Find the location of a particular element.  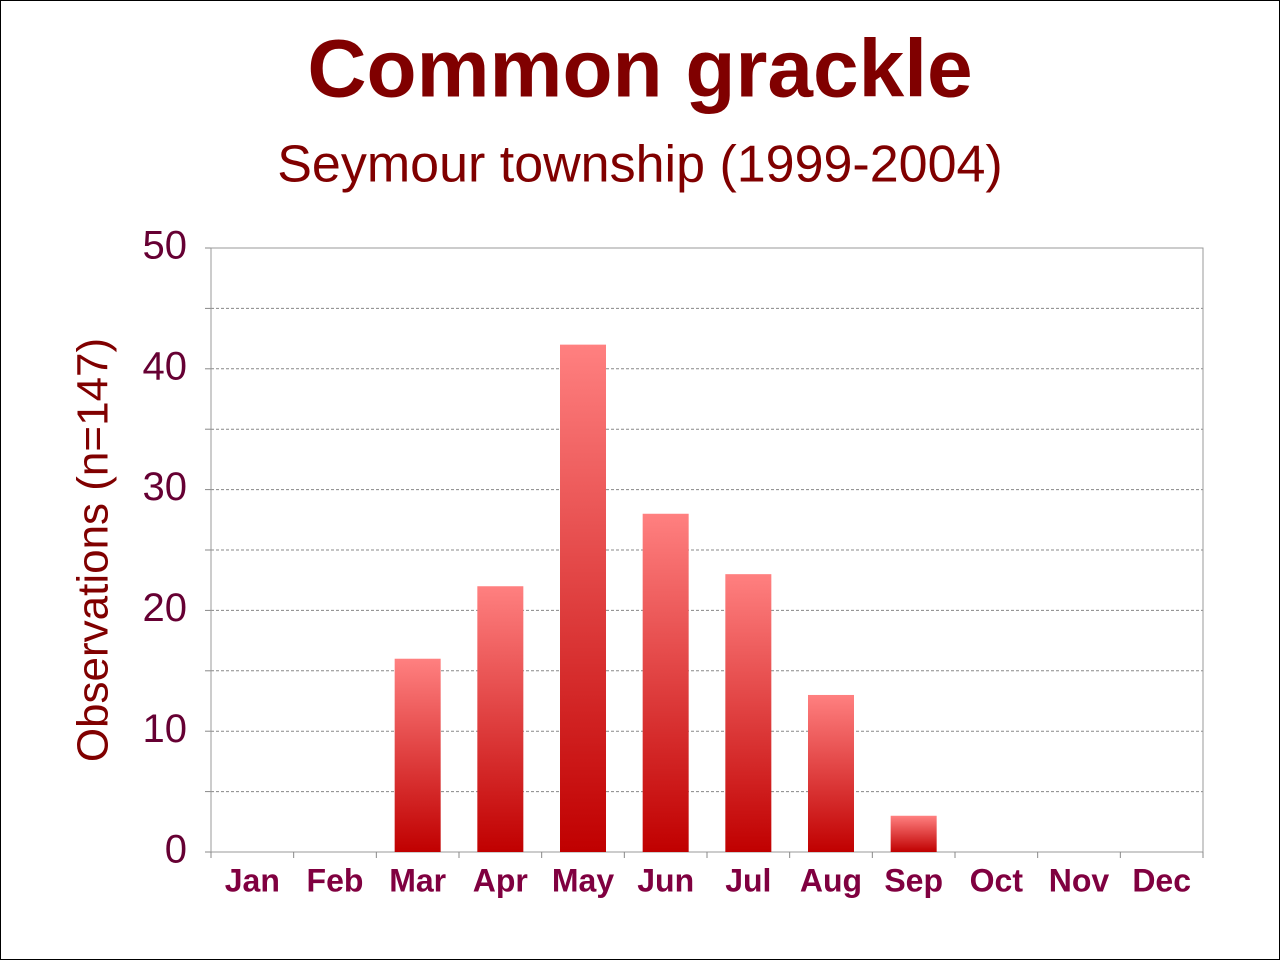

chart-subtitle: Seymour township (1999-2004) is located at coordinates (640, 165).